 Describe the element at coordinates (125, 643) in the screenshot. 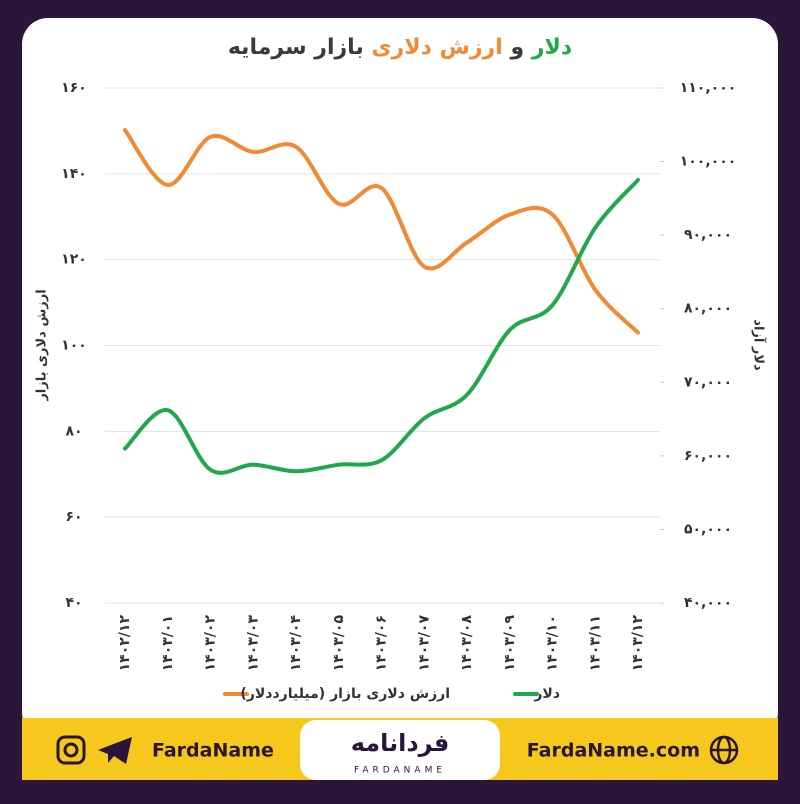

I see `x-tick-label: ۱۴۰۲/۱۲` at that location.